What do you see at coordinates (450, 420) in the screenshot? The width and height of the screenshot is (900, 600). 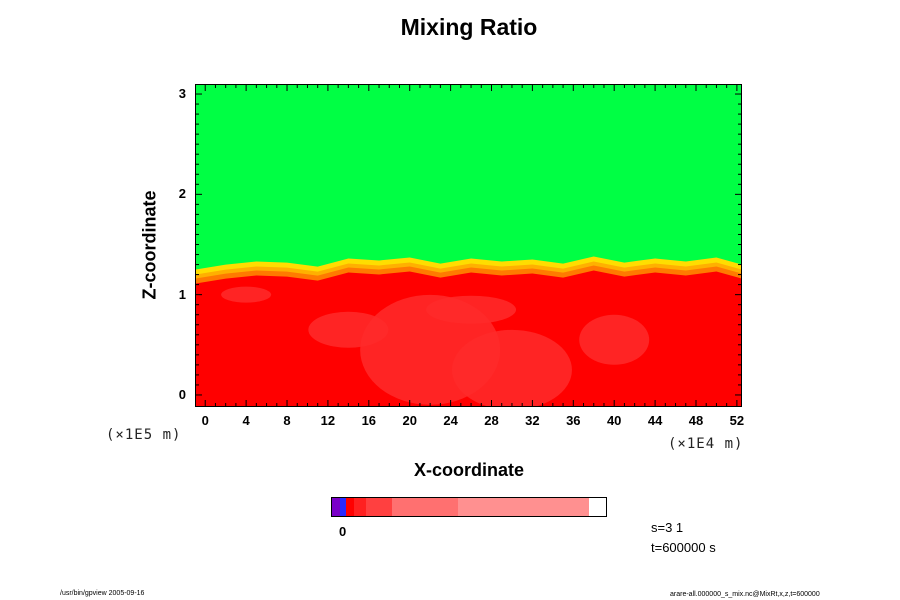 I see `x-tick-label: 24` at bounding box center [450, 420].